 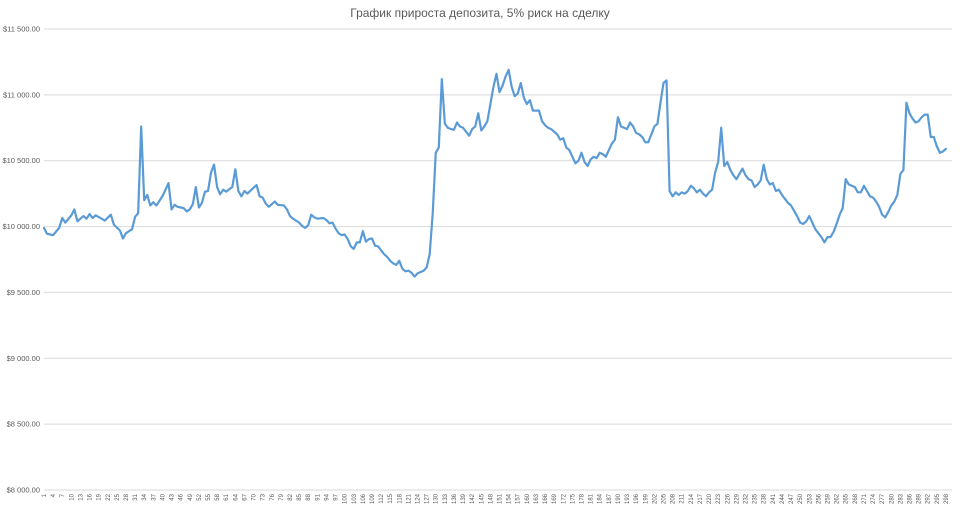 What do you see at coordinates (819, 498) in the screenshot?
I see `x-tick-label: 256` at bounding box center [819, 498].